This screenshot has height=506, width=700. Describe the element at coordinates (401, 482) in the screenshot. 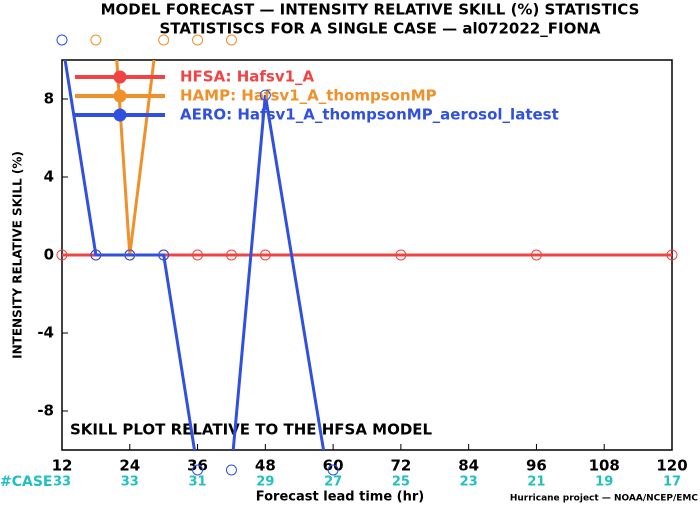

I see `case-count: 25` at that location.